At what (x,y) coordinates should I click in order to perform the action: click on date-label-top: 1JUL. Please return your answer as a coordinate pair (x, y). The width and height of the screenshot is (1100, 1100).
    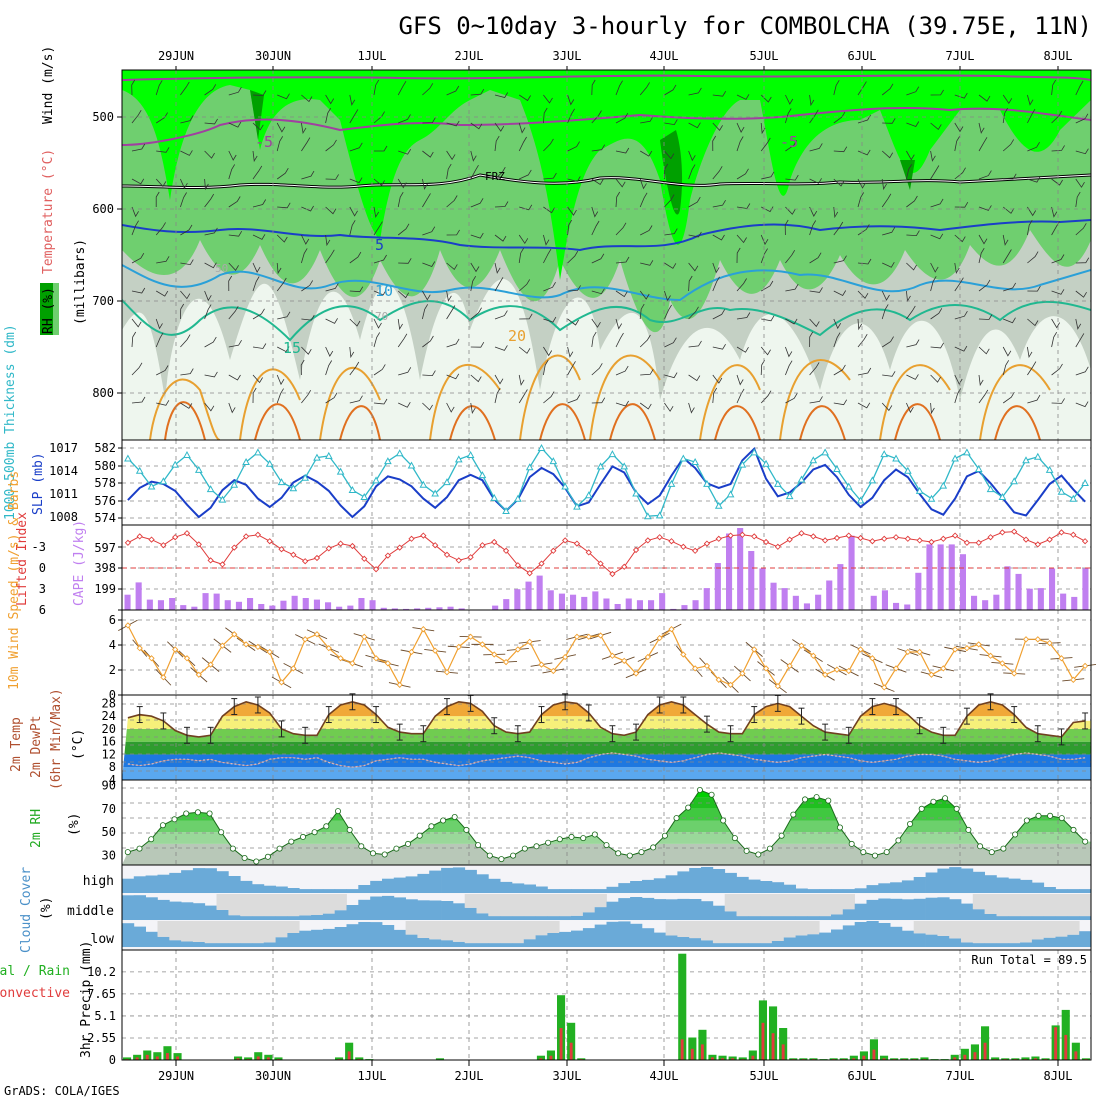
    Looking at the image, I should click on (372, 56).